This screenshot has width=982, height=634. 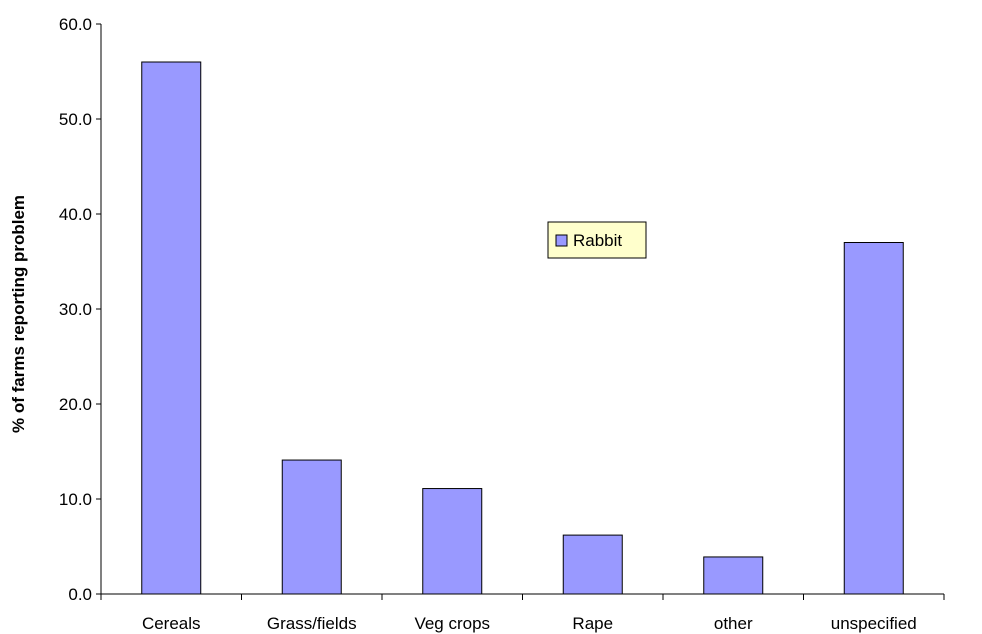 I want to click on x-tick-label: Veg crops, so click(x=452, y=623).